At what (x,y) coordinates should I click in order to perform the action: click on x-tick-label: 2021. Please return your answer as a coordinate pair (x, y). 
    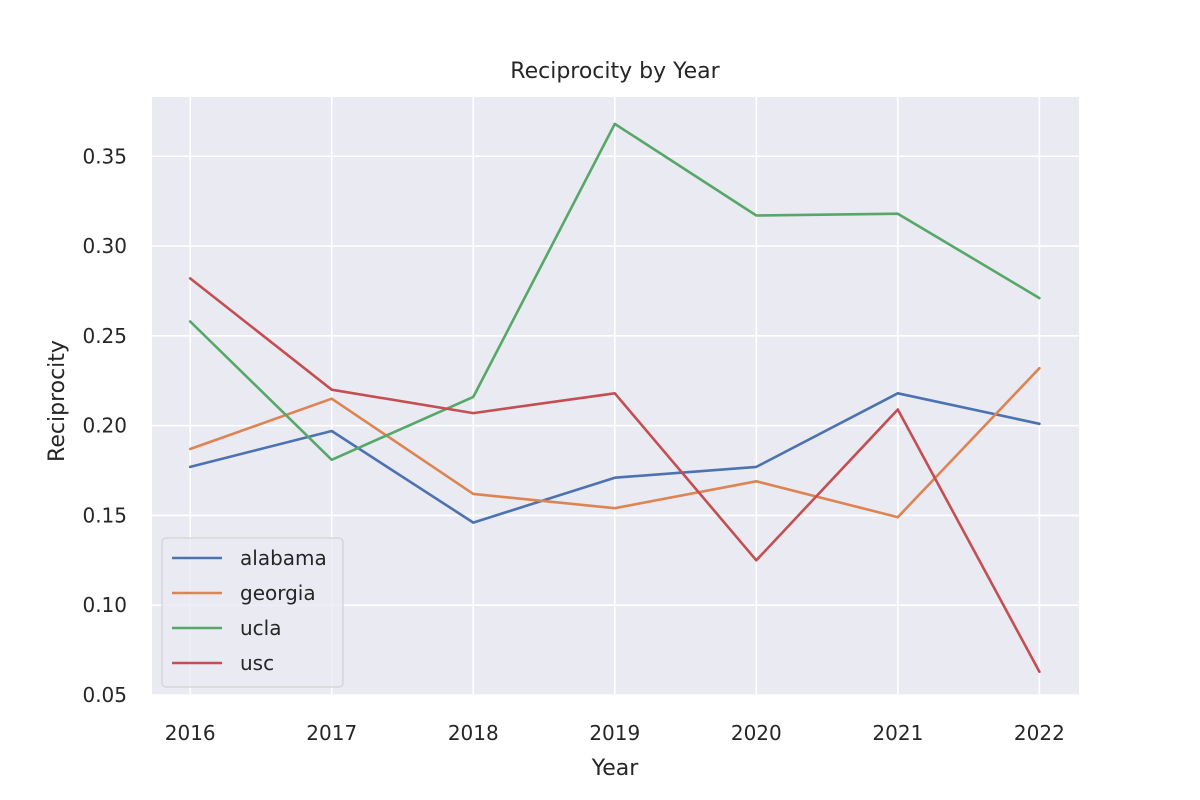
    Looking at the image, I should click on (897, 733).